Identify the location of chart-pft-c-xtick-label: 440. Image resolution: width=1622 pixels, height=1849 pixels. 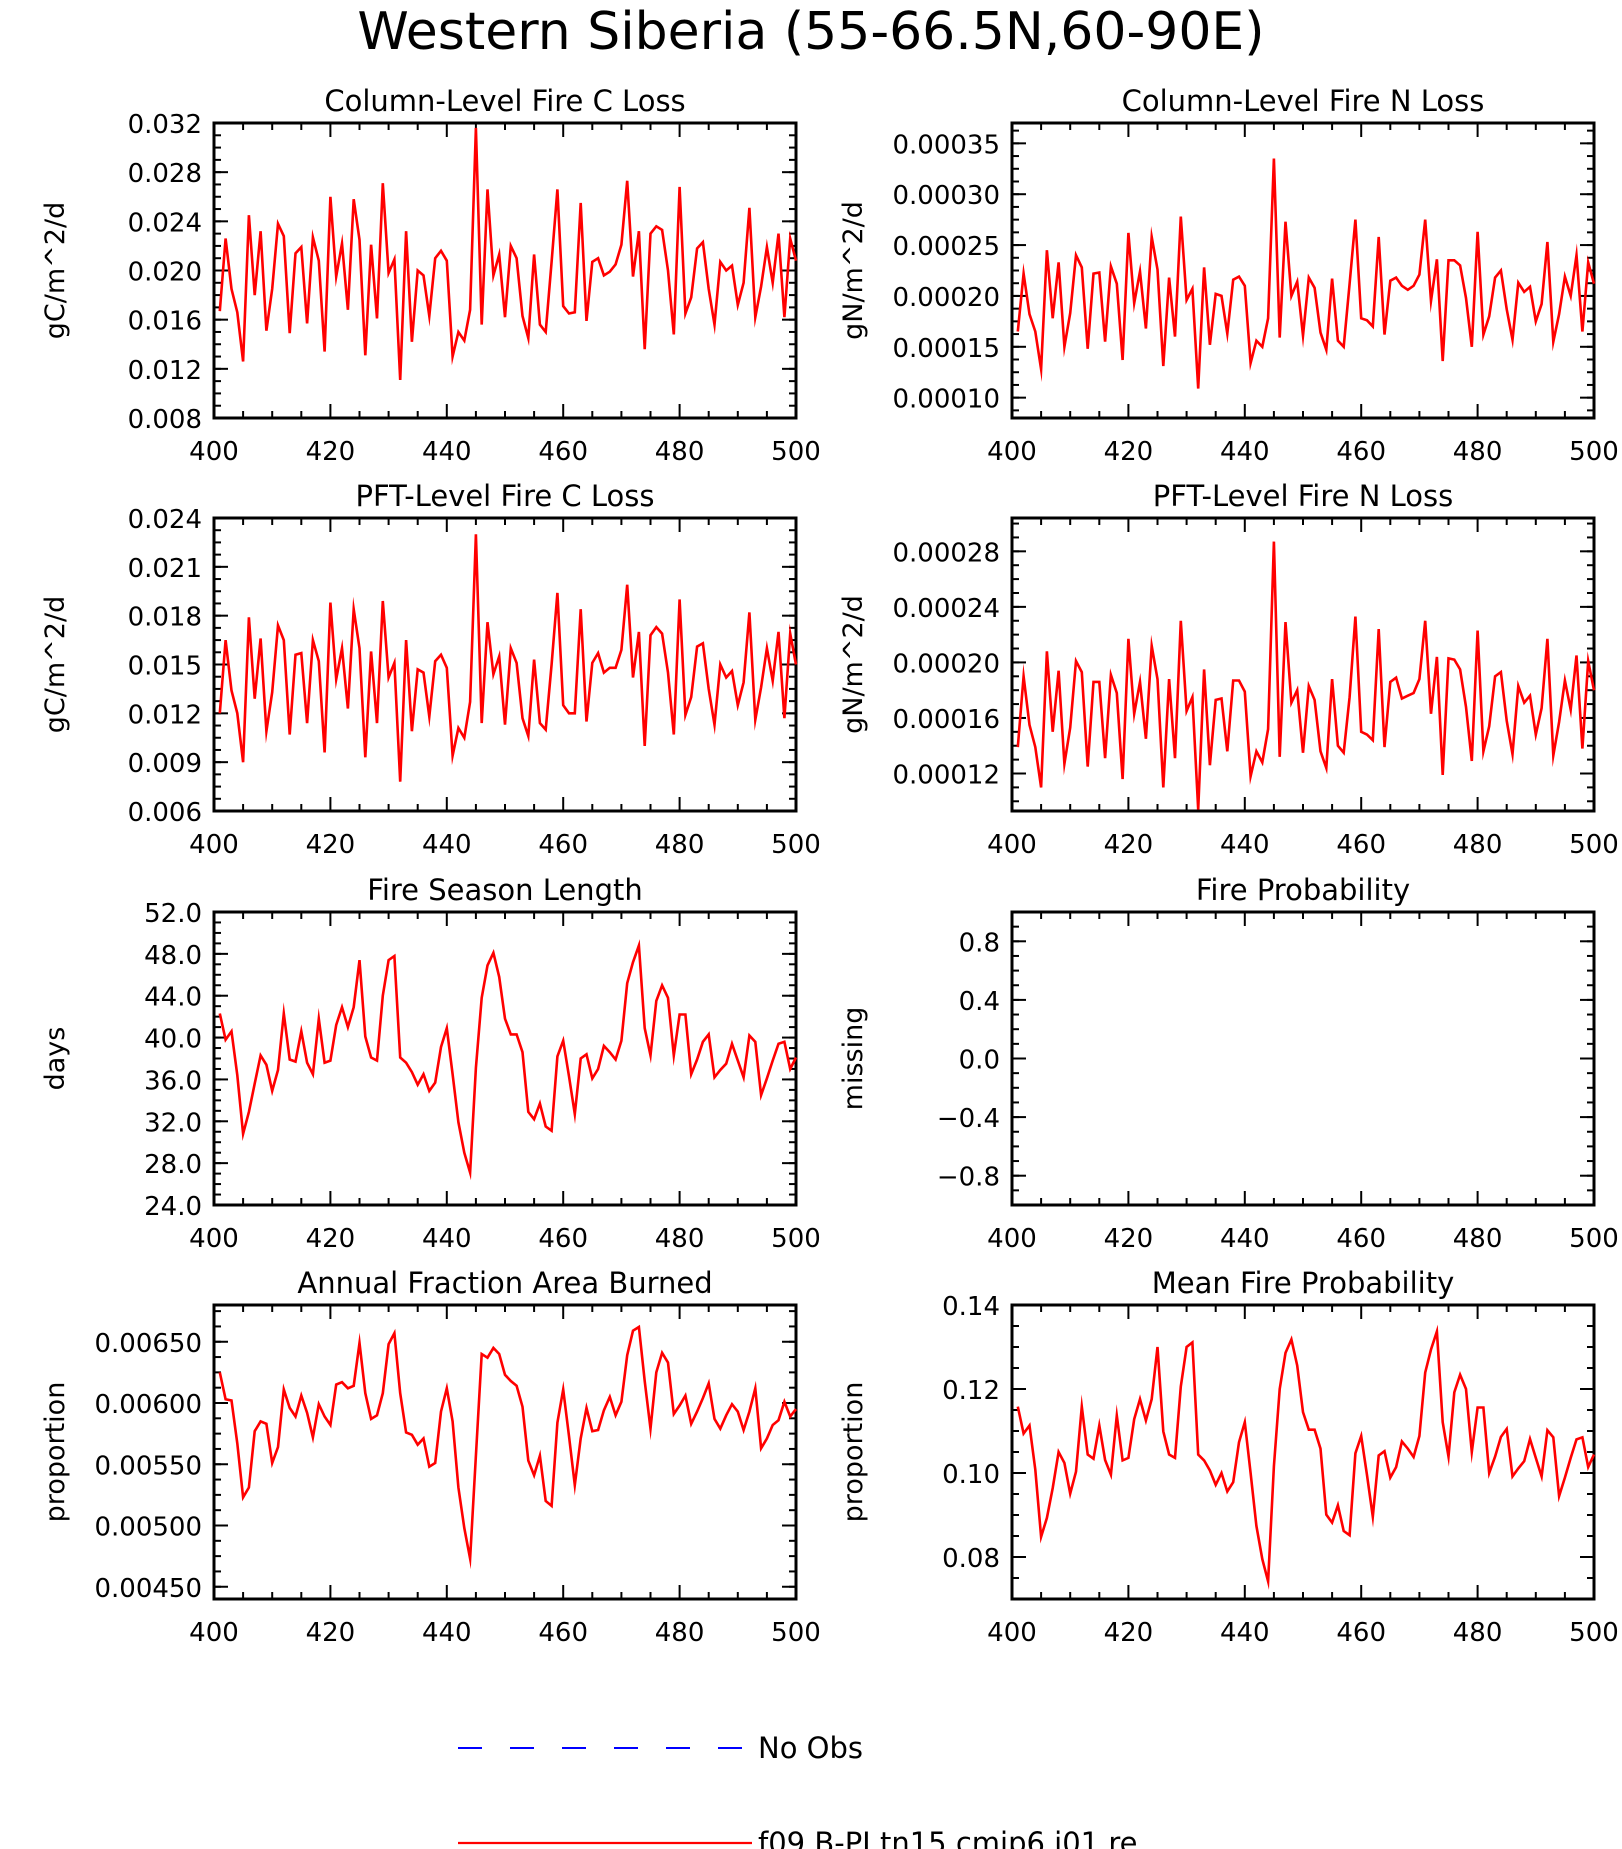
(447, 845).